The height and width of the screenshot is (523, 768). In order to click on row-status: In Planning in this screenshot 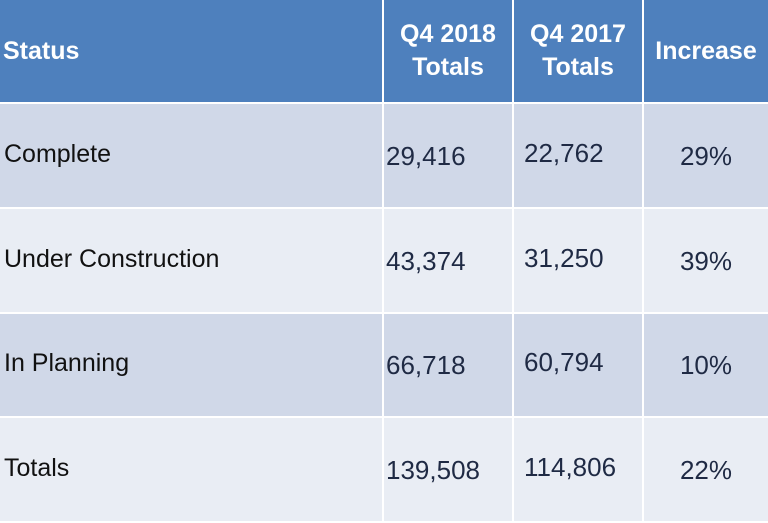, I will do `click(192, 366)`.